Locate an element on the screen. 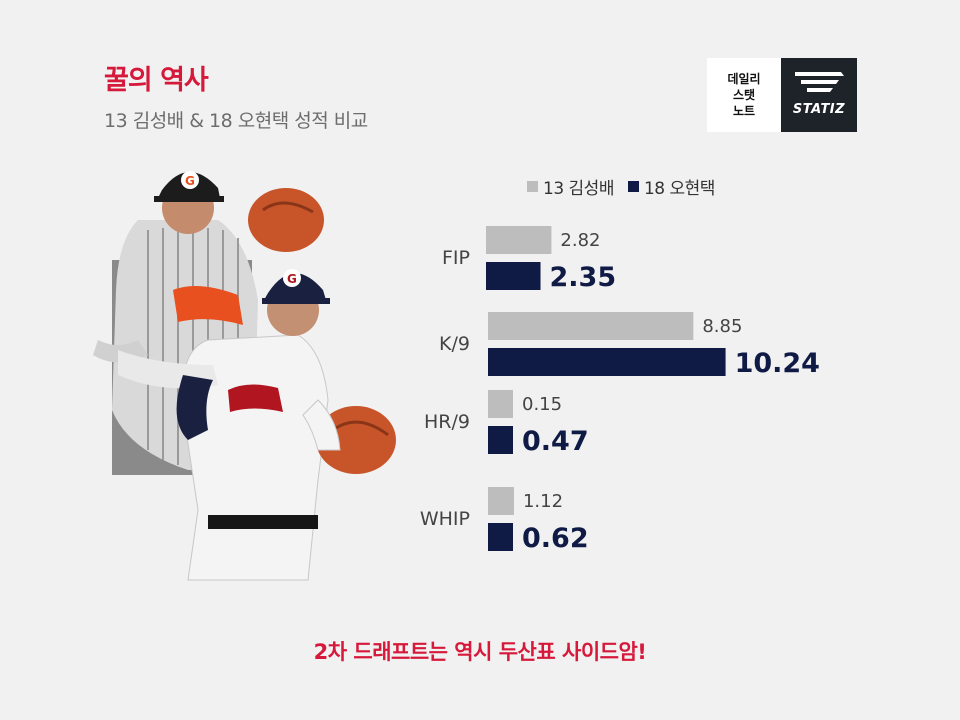 The width and height of the screenshot is (960, 720). category-label: K/9 is located at coordinates (454, 344).